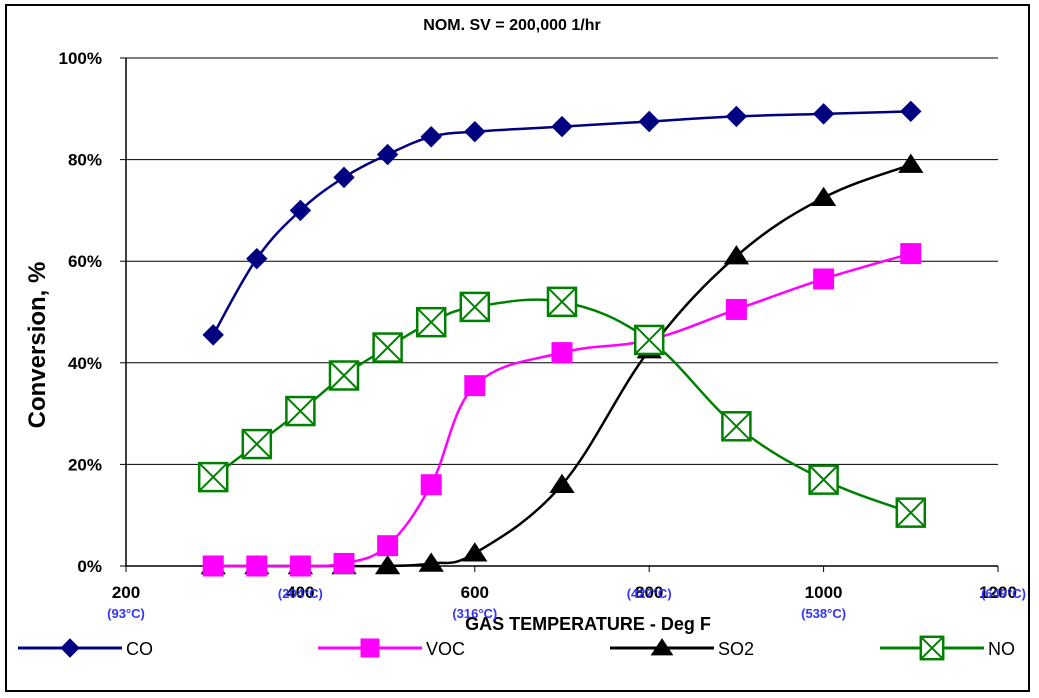  I want to click on y-tick-label: 40%, so click(85, 363).